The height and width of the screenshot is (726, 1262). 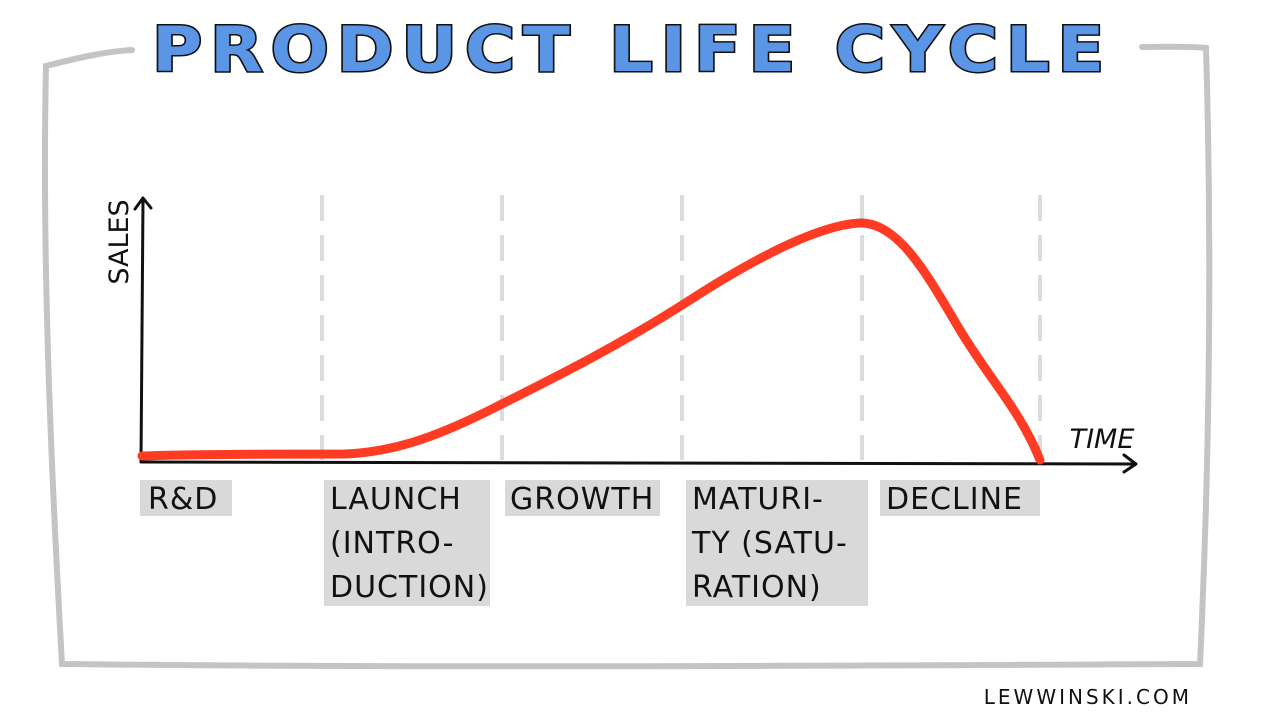 I want to click on stage-label-growth: GROWTH, so click(x=582, y=499).